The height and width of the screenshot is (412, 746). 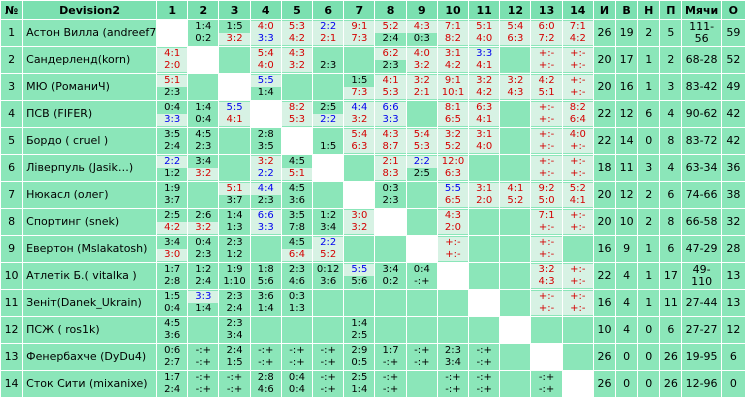 What do you see at coordinates (359, 330) in the screenshot?
I see `result-cell: 1:4 2:5` at bounding box center [359, 330].